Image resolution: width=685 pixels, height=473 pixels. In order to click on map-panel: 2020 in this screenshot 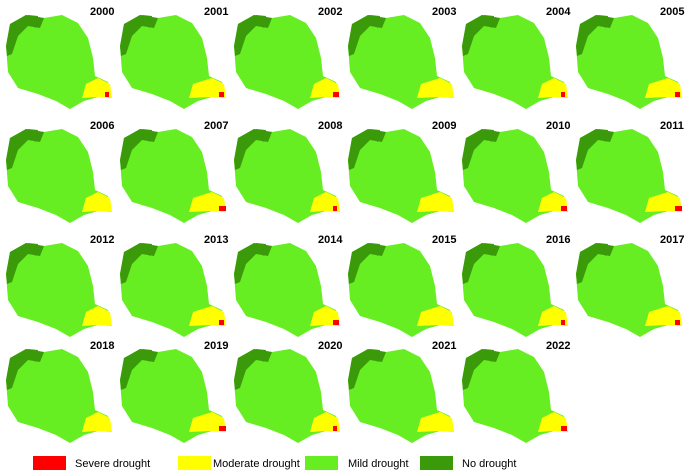, I will do `click(288, 391)`.